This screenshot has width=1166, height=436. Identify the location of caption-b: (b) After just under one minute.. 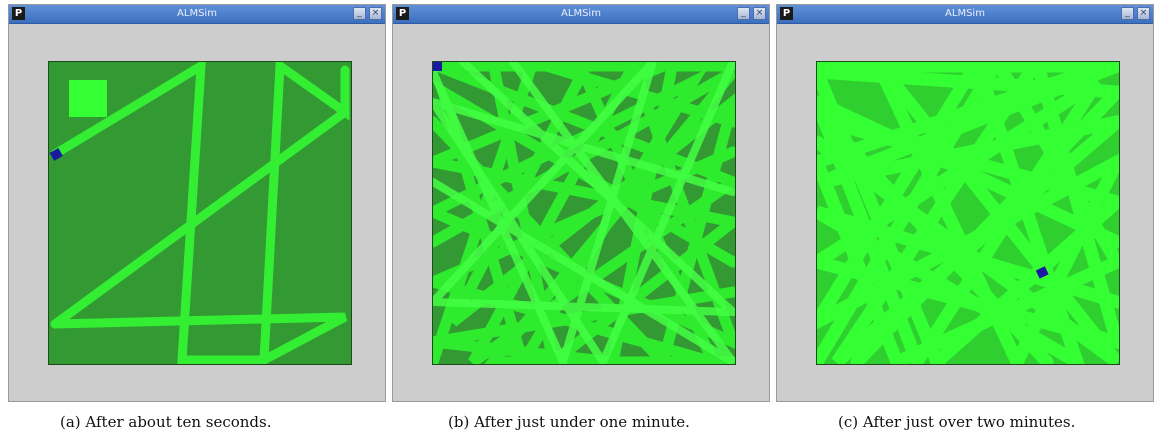
(569, 422).